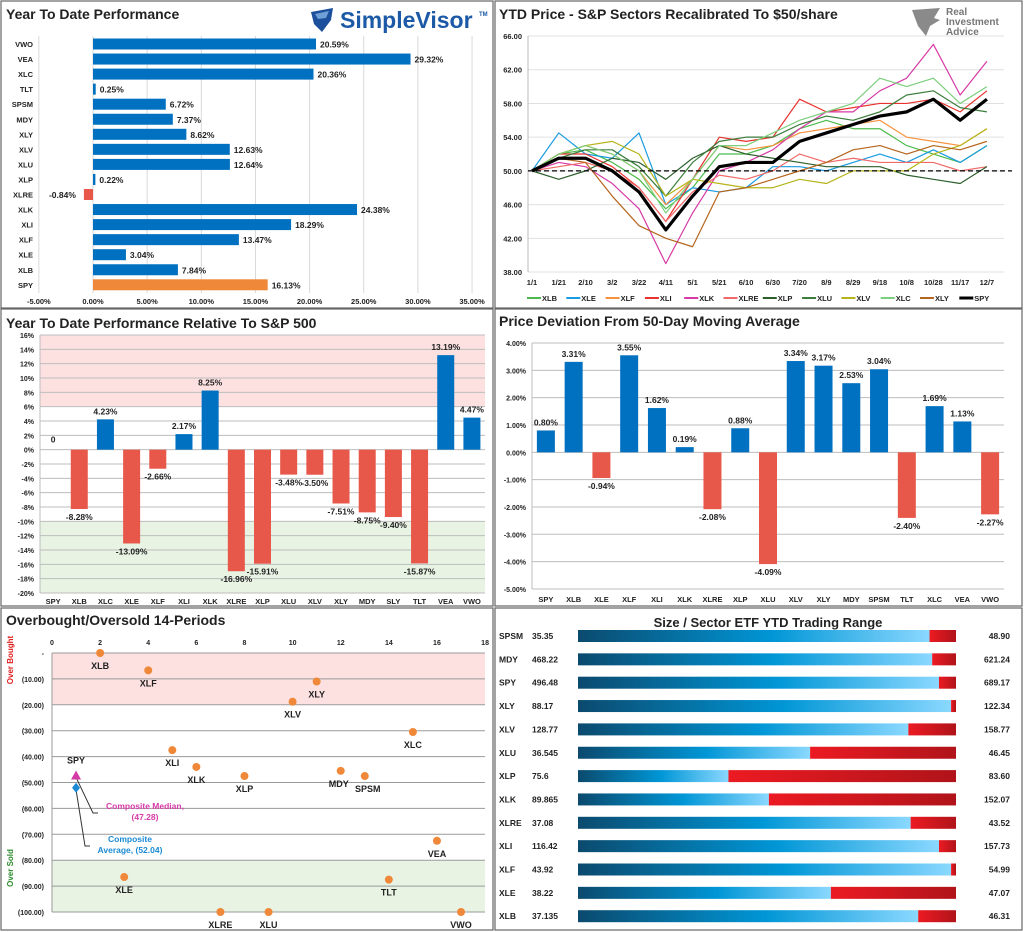 Image resolution: width=1024 pixels, height=932 pixels. What do you see at coordinates (657, 400) in the screenshot?
I see `data-label: 1.62%` at bounding box center [657, 400].